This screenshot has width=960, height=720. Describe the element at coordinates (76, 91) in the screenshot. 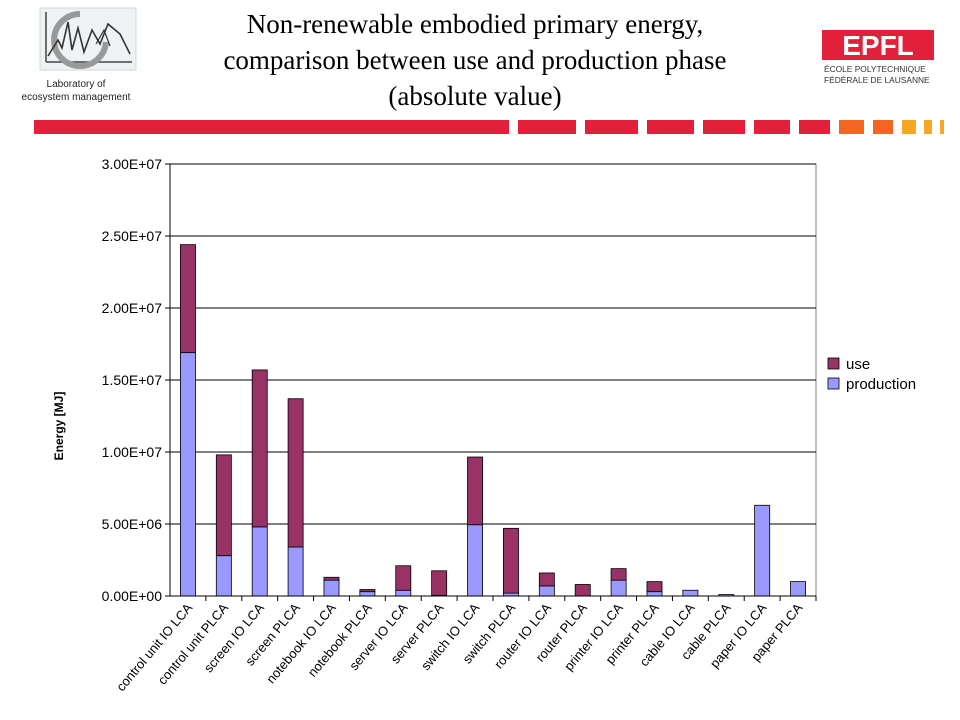

I see `lab-caption: Laboratory of ecosystem management` at that location.